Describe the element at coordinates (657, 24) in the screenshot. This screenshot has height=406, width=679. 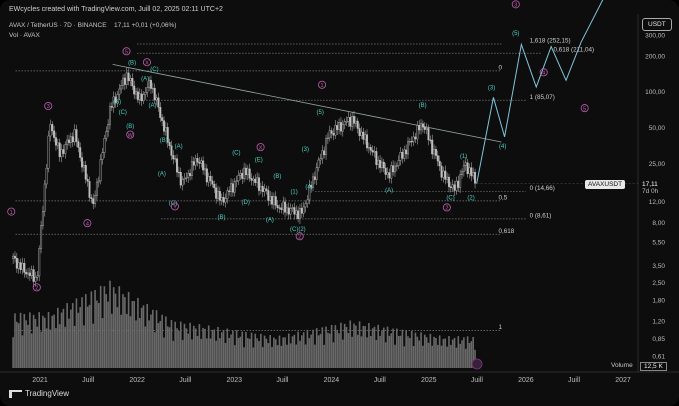
I see `currency-badge: USDT` at that location.